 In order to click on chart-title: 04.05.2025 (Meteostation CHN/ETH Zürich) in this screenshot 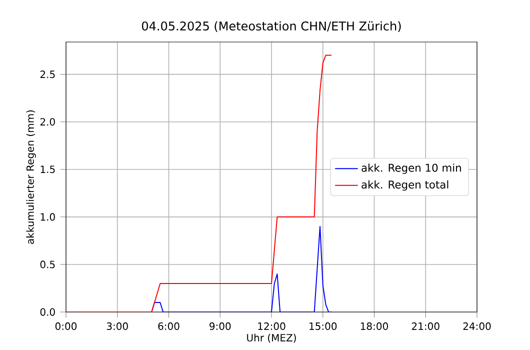, I will do `click(271, 26)`.